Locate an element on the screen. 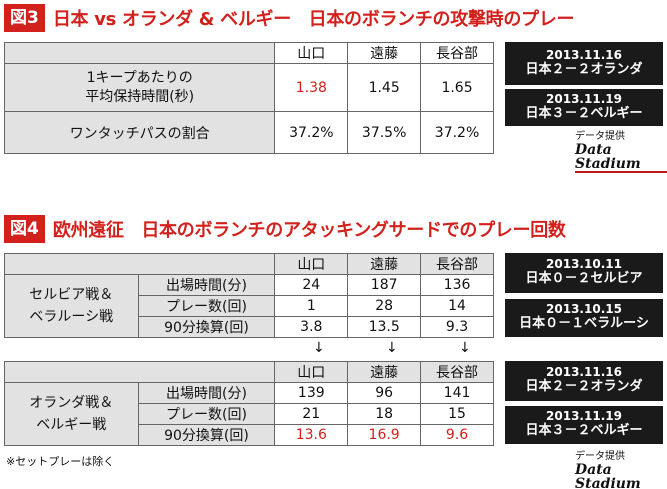  group-name-text: オランダ戦＆ ベルギー戦 is located at coordinates (71, 414).